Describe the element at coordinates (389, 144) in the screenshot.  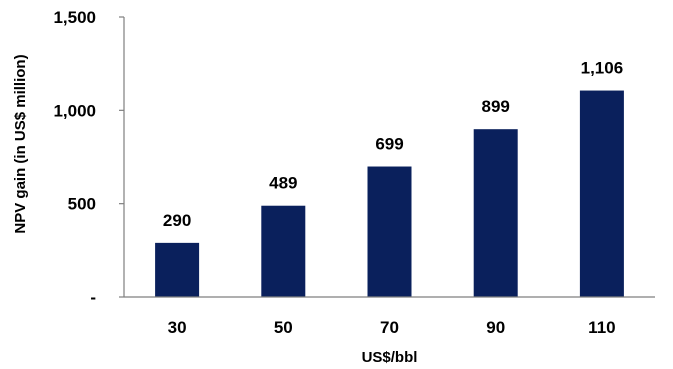
I see `data-label-70: 699` at that location.